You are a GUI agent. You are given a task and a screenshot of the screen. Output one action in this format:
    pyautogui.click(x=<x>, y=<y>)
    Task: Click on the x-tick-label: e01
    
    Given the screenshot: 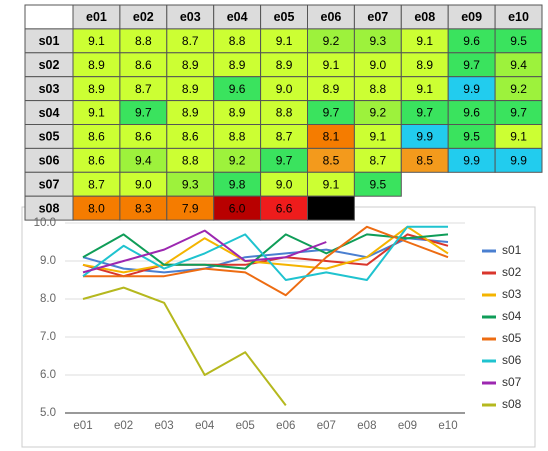 What is the action you would take?
    pyautogui.click(x=82, y=426)
    